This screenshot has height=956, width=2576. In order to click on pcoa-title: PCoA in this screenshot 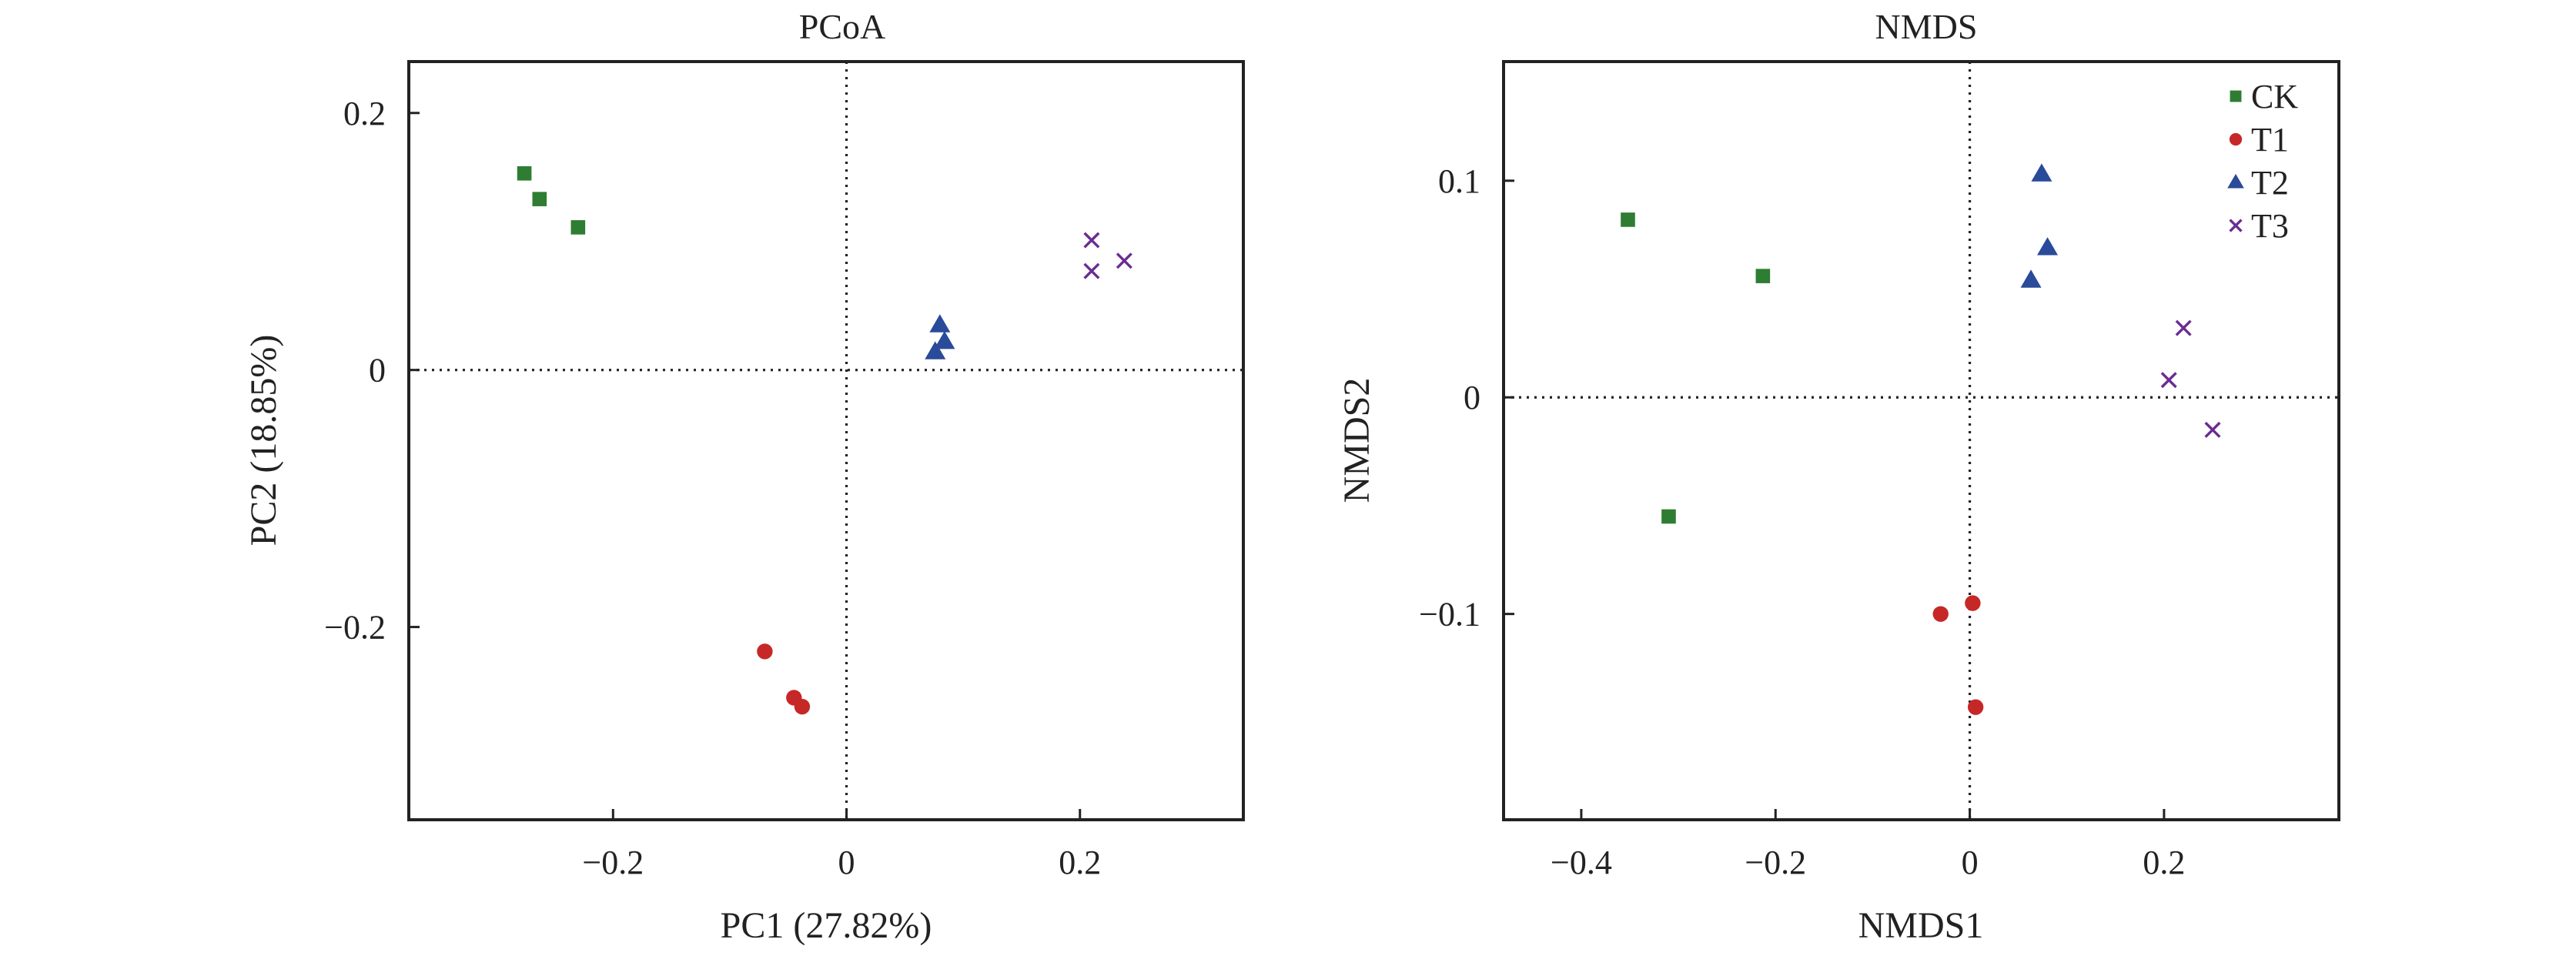, I will do `click(842, 26)`.